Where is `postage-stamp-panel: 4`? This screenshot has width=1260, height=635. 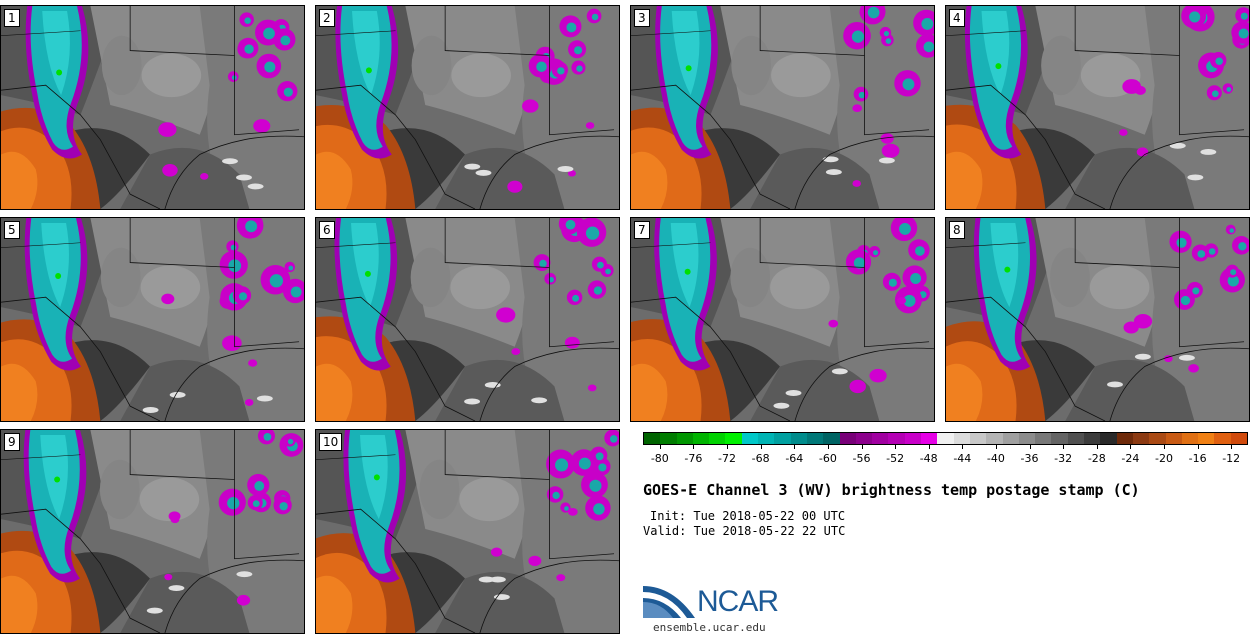
postage-stamp-panel: 4 is located at coordinates (1097, 107).